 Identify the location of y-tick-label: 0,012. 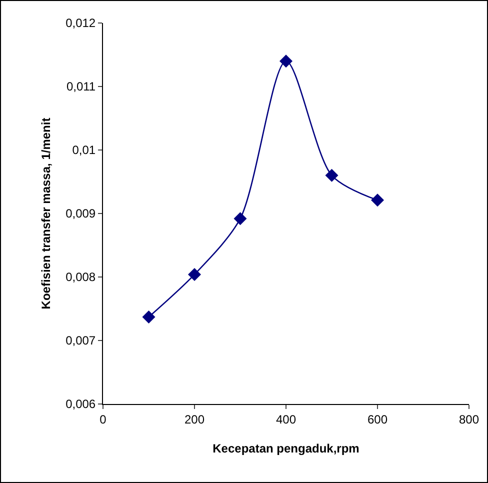
(81, 23).